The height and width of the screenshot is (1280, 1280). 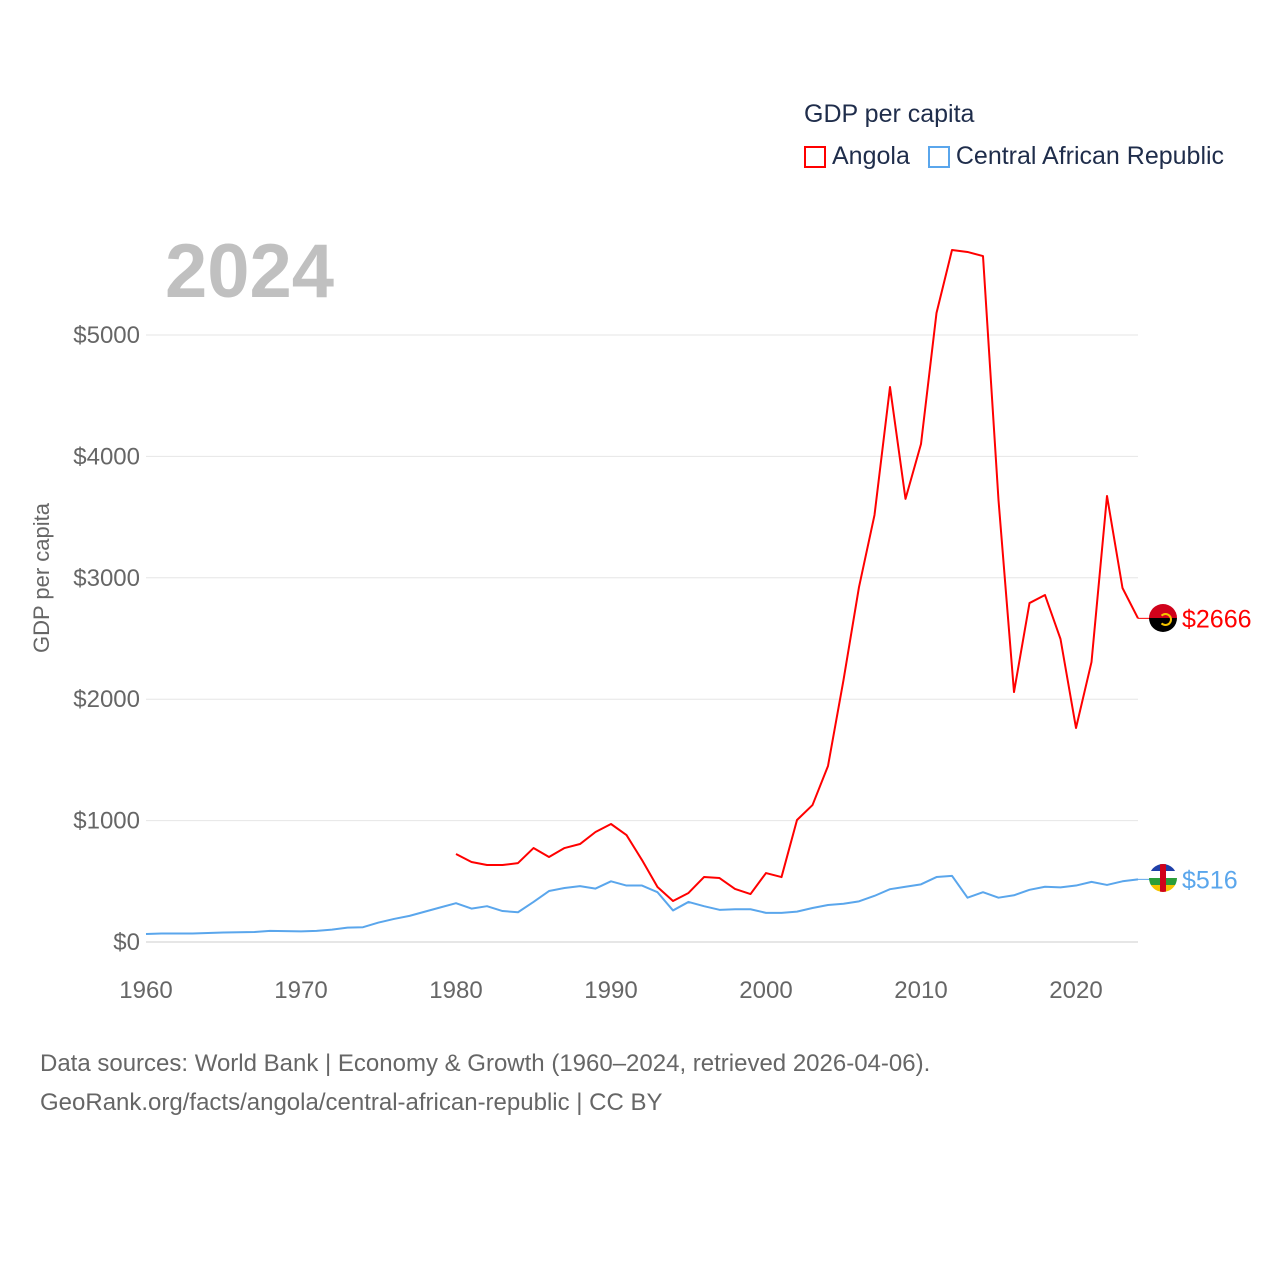 What do you see at coordinates (455, 990) in the screenshot?
I see `x-tick-label: 1980` at bounding box center [455, 990].